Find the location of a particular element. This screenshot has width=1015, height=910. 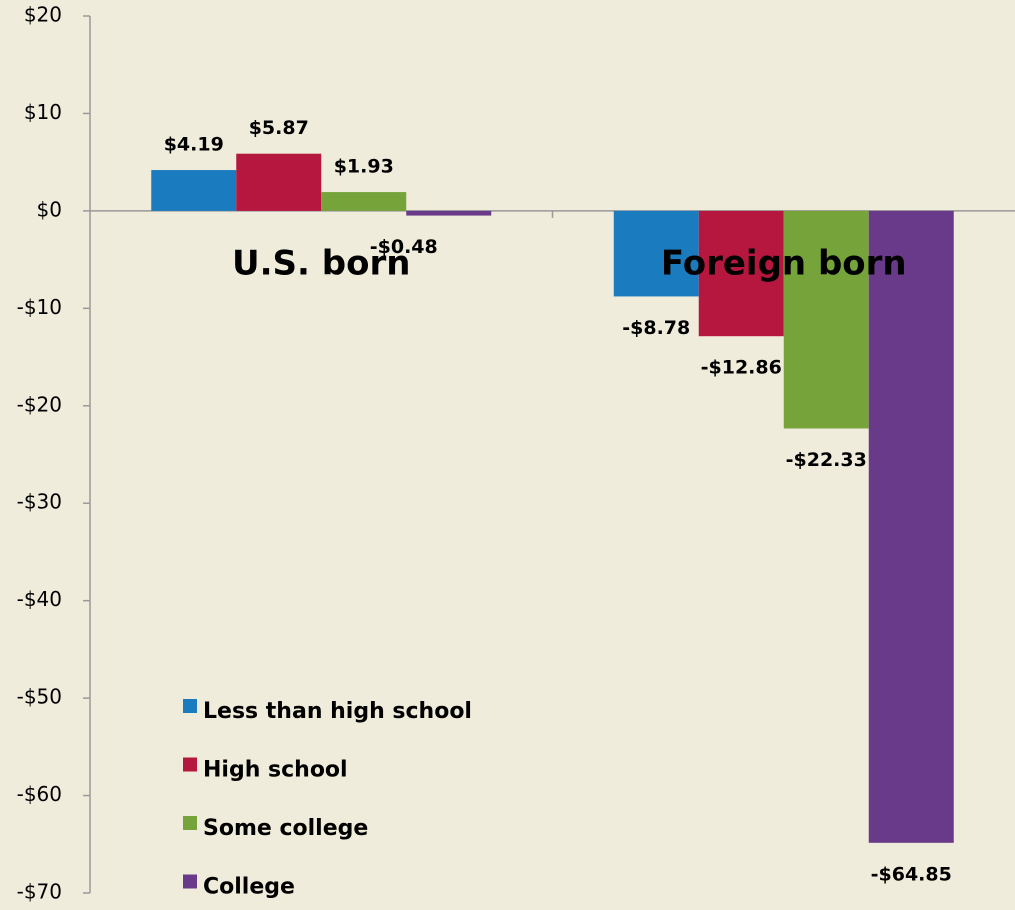

y-tick-label: -$30 is located at coordinates (39, 502).